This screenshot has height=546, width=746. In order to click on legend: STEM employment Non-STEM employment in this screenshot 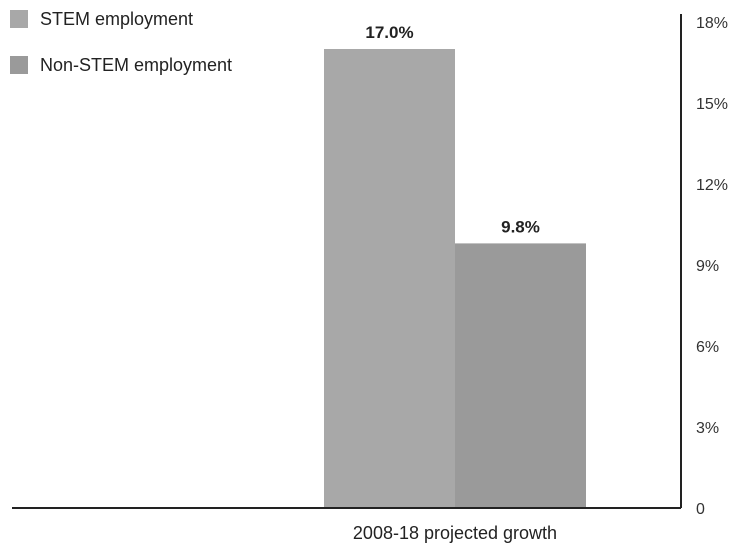, I will do `click(121, 42)`.